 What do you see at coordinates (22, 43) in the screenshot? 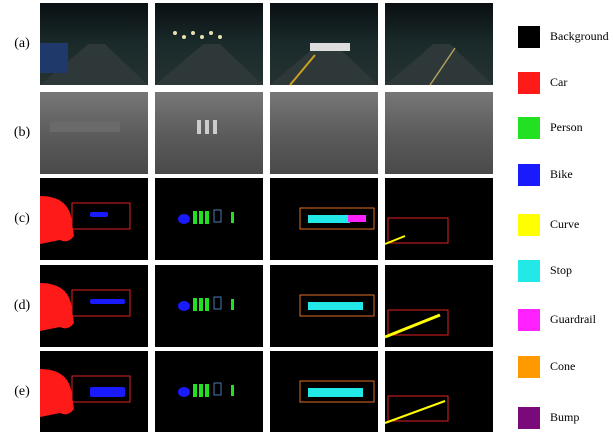
I see `row-label: (a)` at bounding box center [22, 43].